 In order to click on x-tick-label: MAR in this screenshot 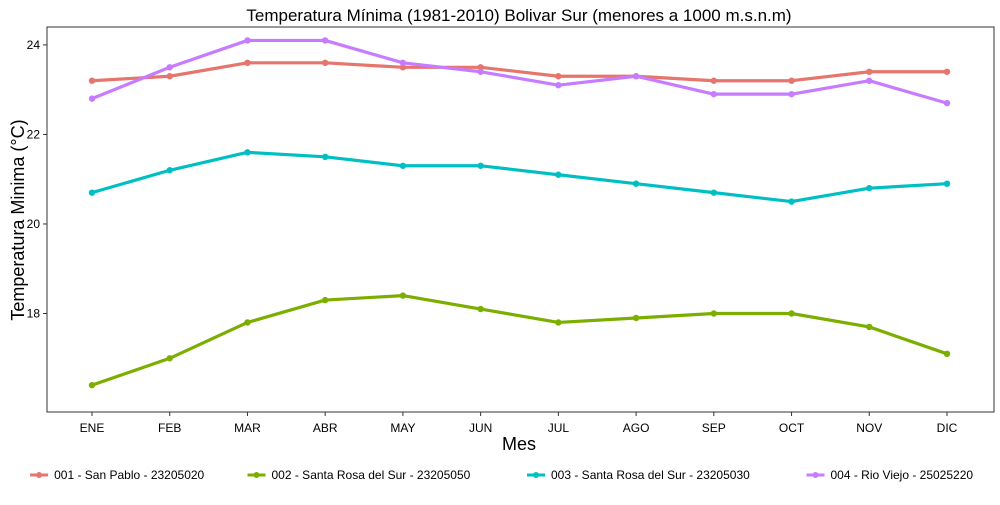, I will do `click(247, 428)`.